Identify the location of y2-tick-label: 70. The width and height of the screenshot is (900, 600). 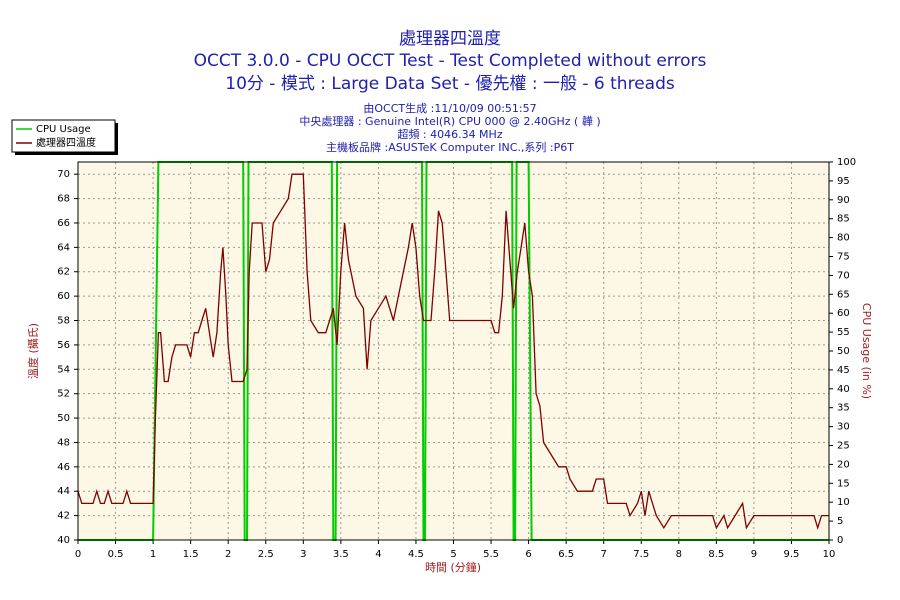
(843, 275).